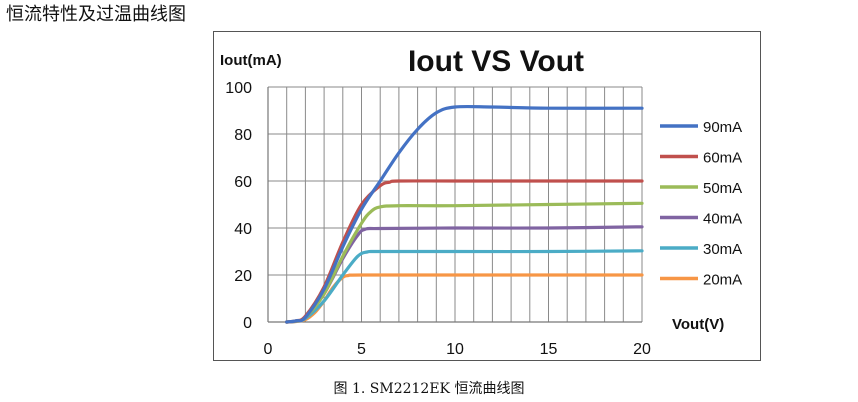  What do you see at coordinates (238, 88) in the screenshot?
I see `y-tick-label: 100` at bounding box center [238, 88].